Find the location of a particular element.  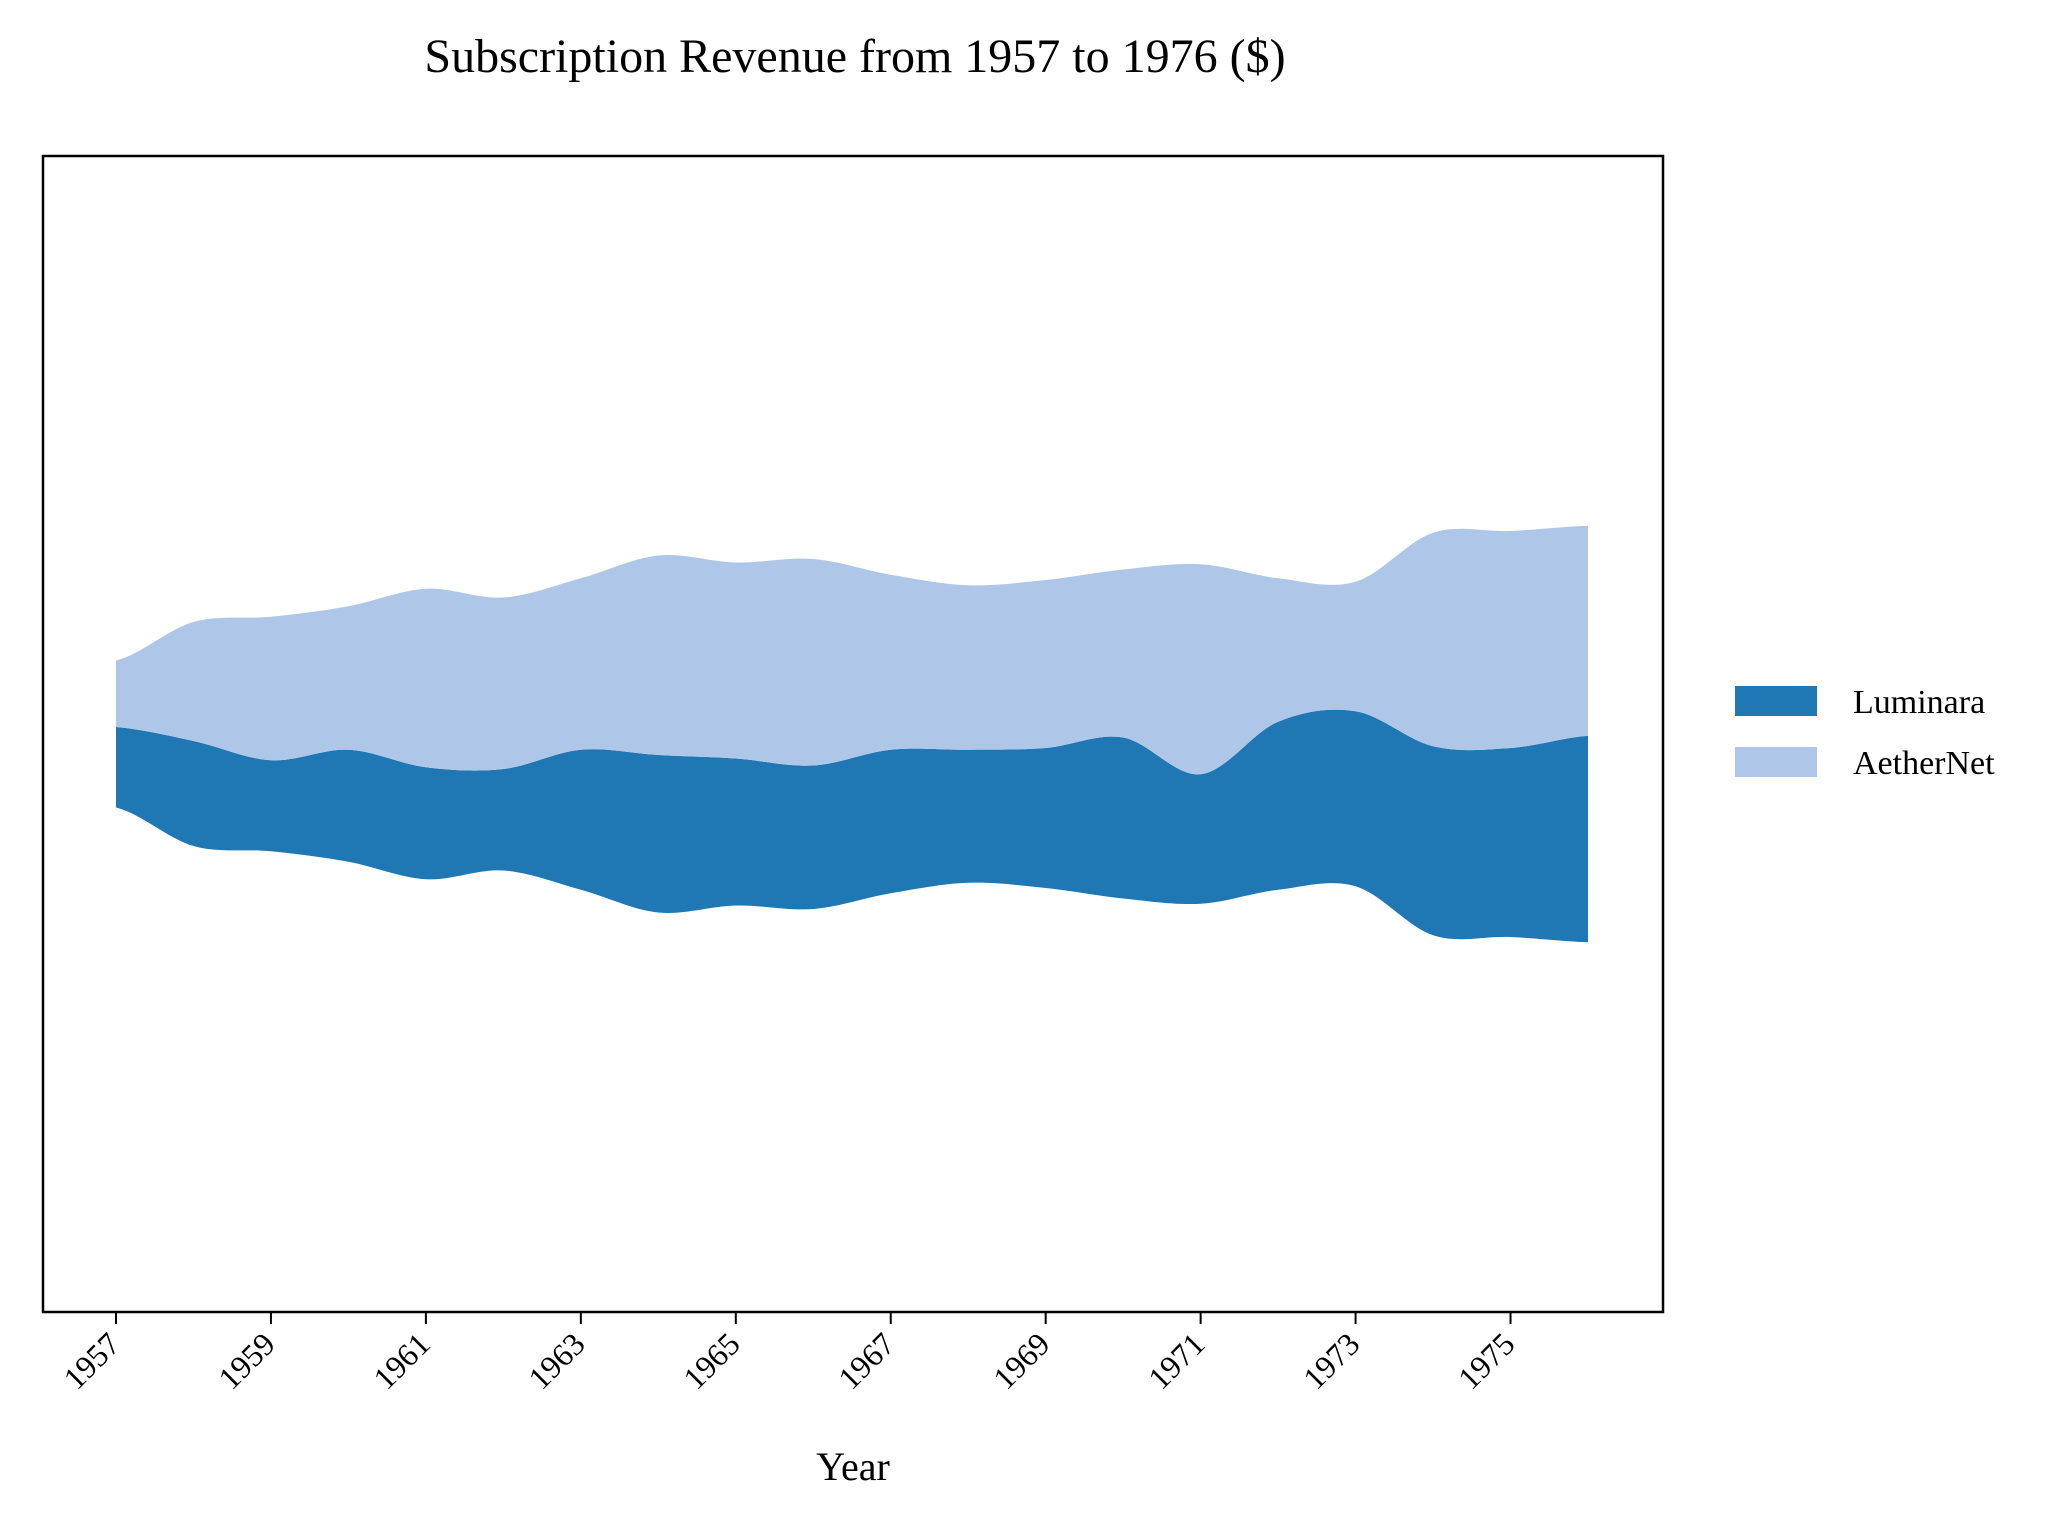

legend: Luminara AetherNet is located at coordinates (1865, 733).